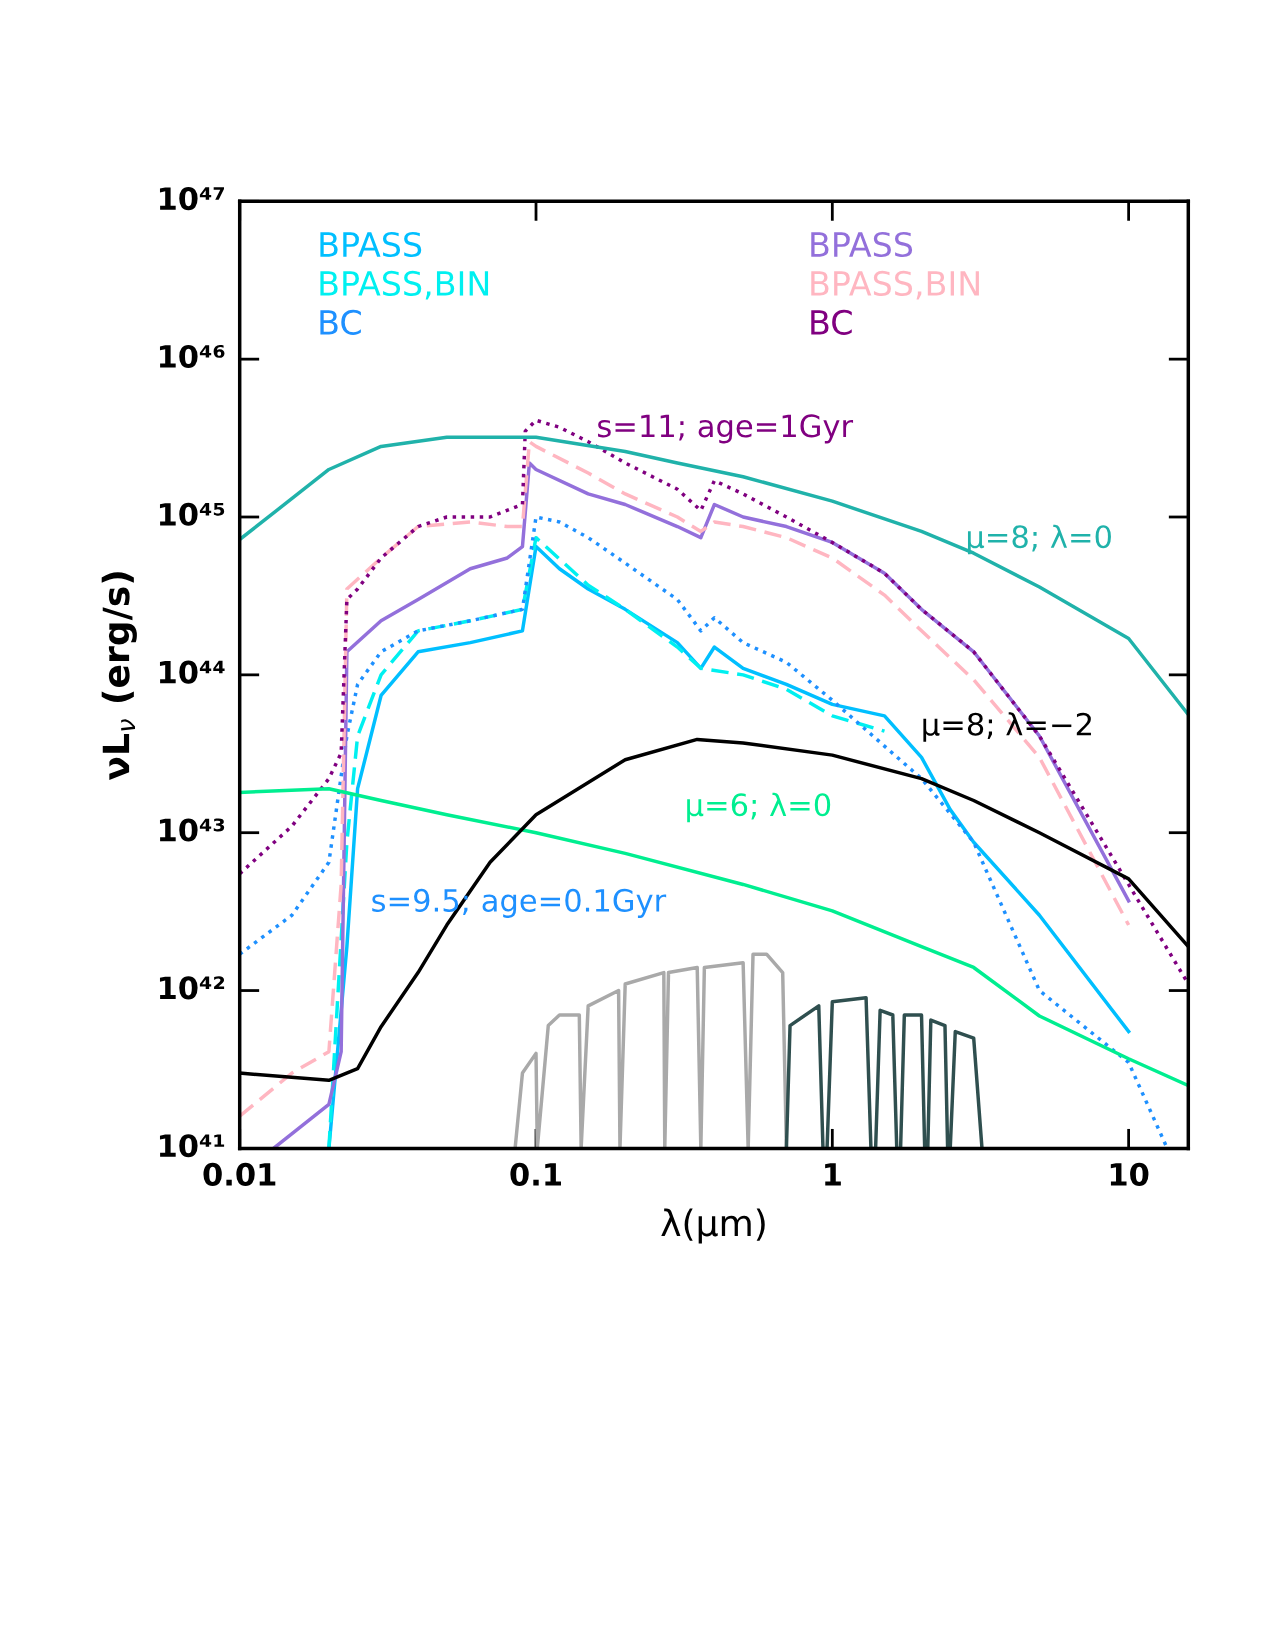 This screenshot has height=1650, width=1275. Describe the element at coordinates (239, 1174) in the screenshot. I see `x-tick-label: 0.01` at that location.